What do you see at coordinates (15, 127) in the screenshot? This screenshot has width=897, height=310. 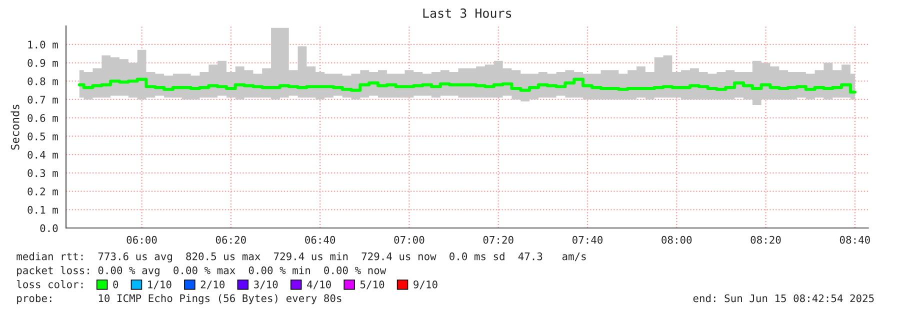 I see `y-axis-title: Seconds` at bounding box center [15, 127].